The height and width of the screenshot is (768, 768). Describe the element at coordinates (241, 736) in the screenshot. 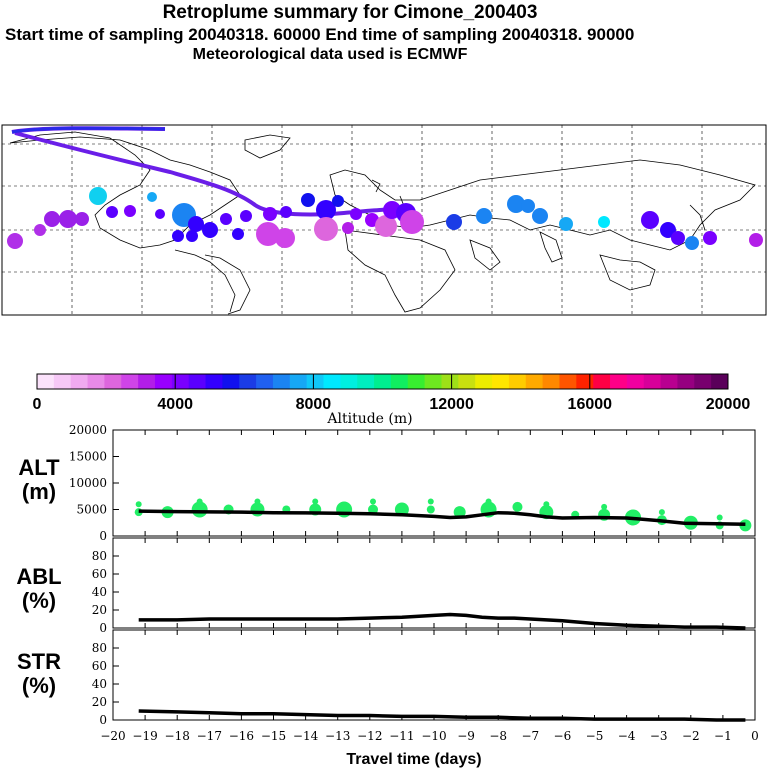

I see `x-tick-label: −16` at that location.